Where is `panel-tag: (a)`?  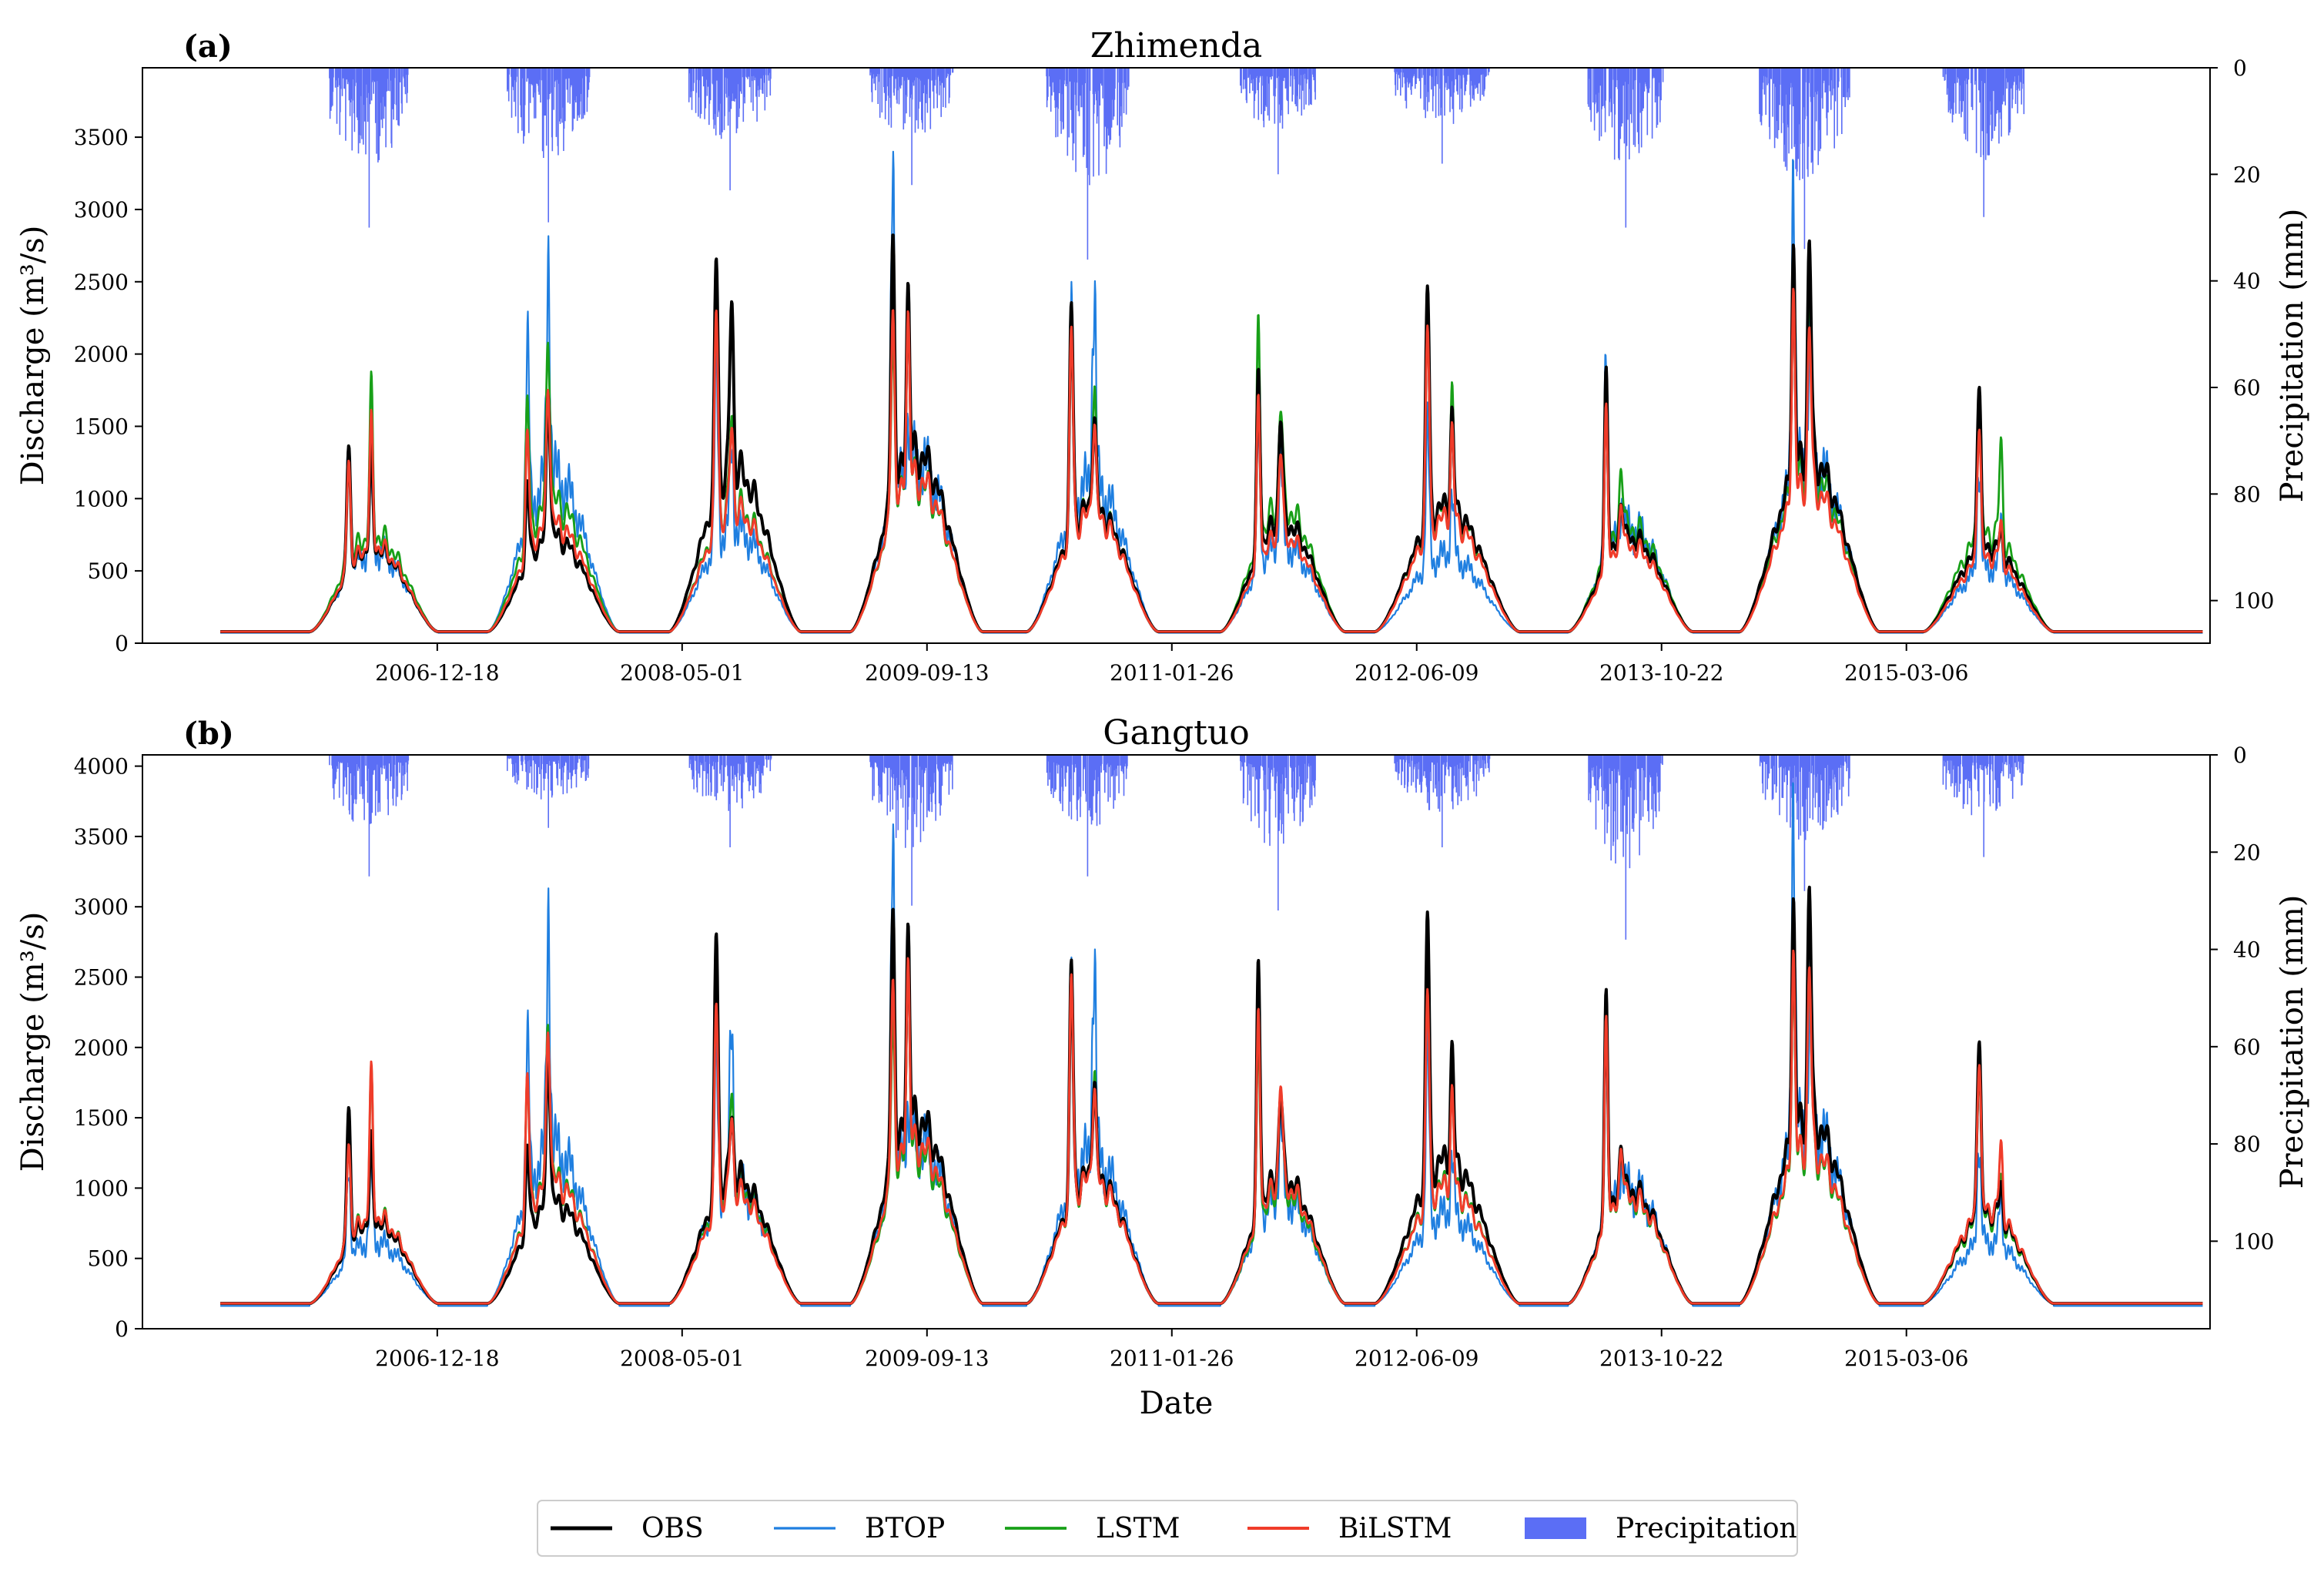
panel-tag: (a) is located at coordinates (208, 47).